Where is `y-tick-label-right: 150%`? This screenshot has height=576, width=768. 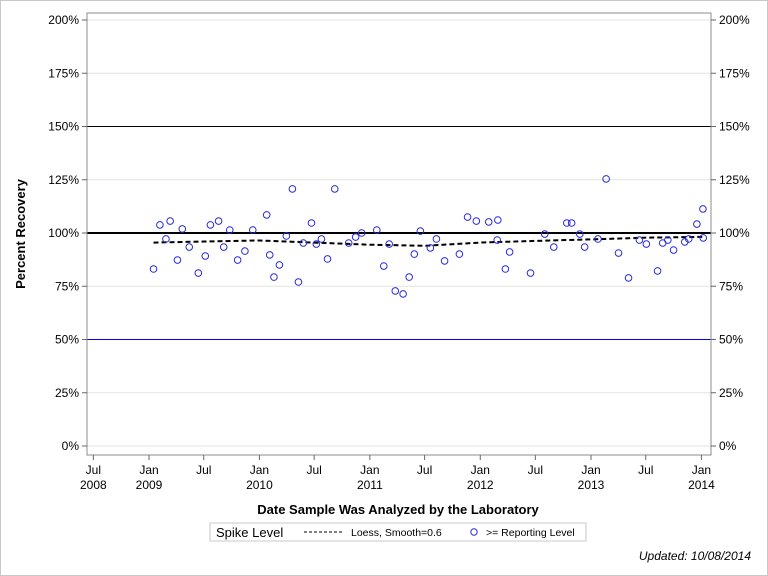
y-tick-label-right: 150% is located at coordinates (734, 127).